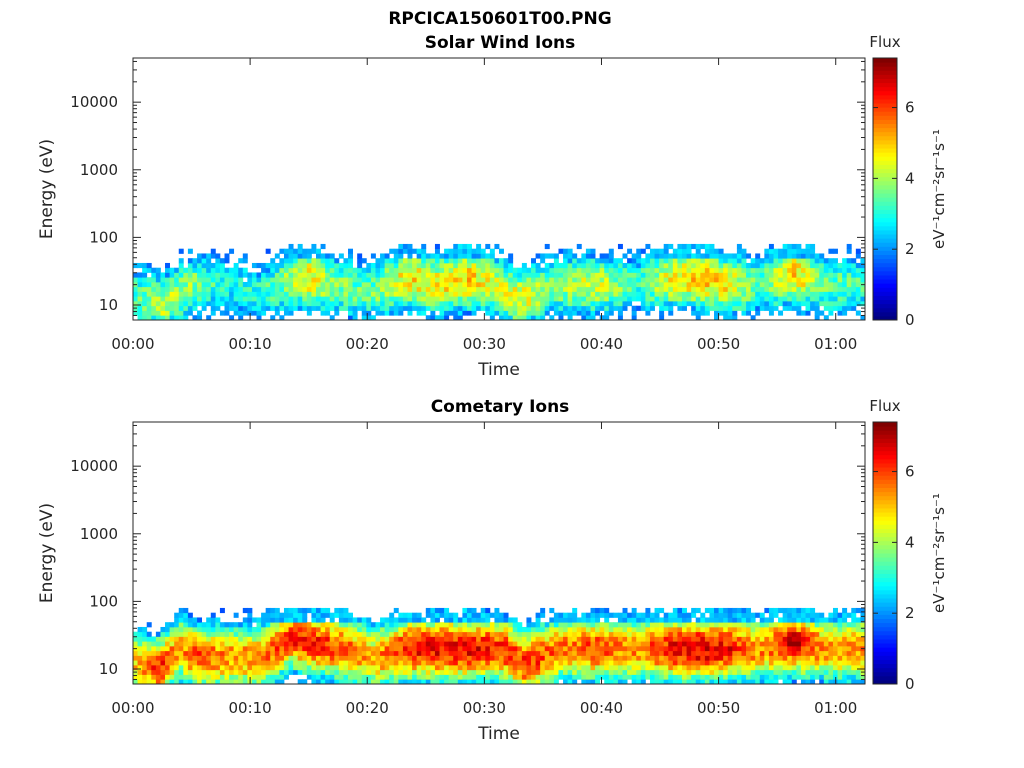  What do you see at coordinates (601, 708) in the screenshot?
I see `x-tick-label: 00:40` at bounding box center [601, 708].